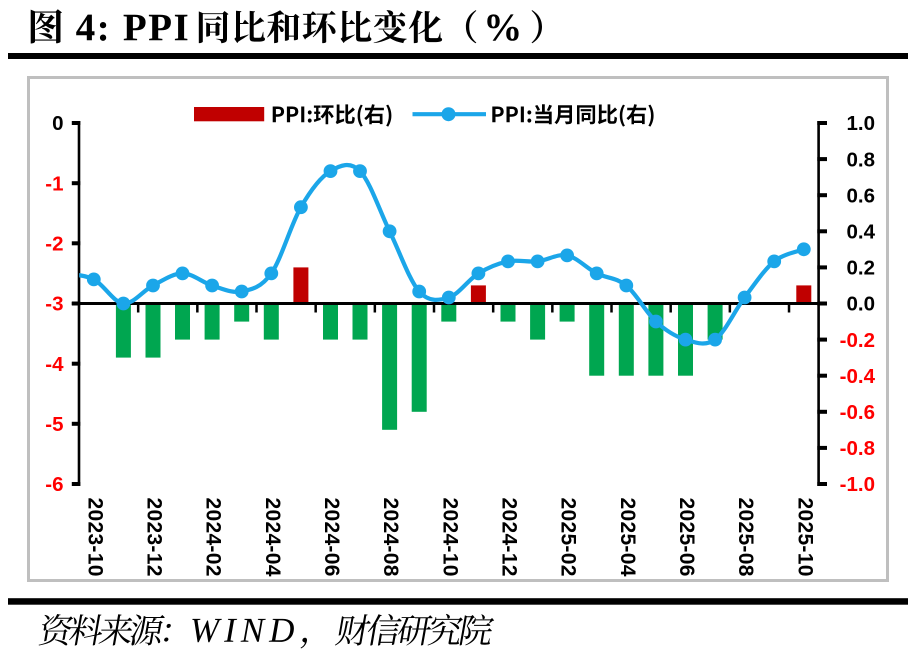 The height and width of the screenshot is (657, 912). Describe the element at coordinates (861, 268) in the screenshot. I see `svg-text: 0.2` at that location.